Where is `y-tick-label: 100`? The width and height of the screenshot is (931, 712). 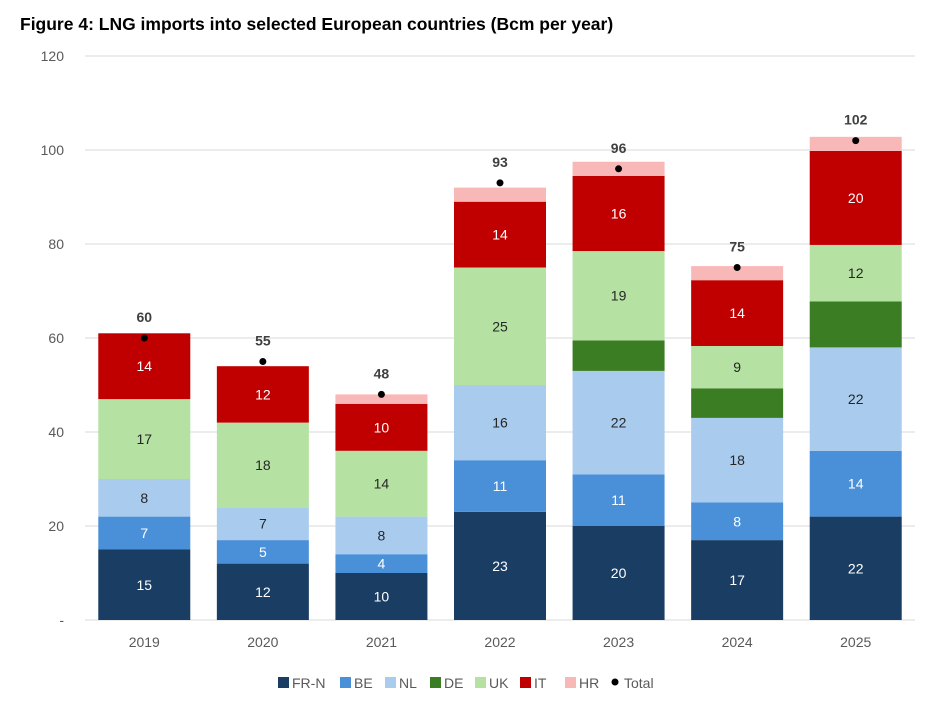 y-tick-label: 100 is located at coordinates (53, 150).